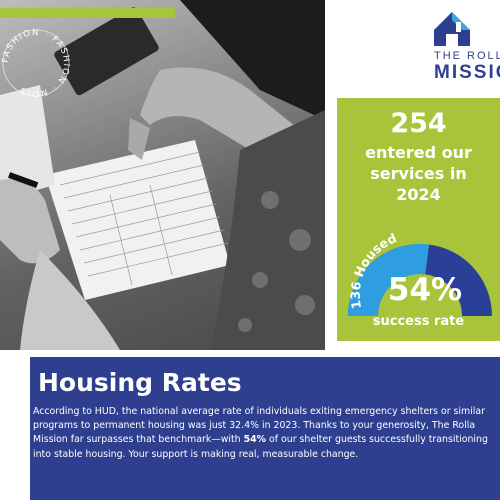  I want to click on logo-line-2: MISSION, so click(467, 72).